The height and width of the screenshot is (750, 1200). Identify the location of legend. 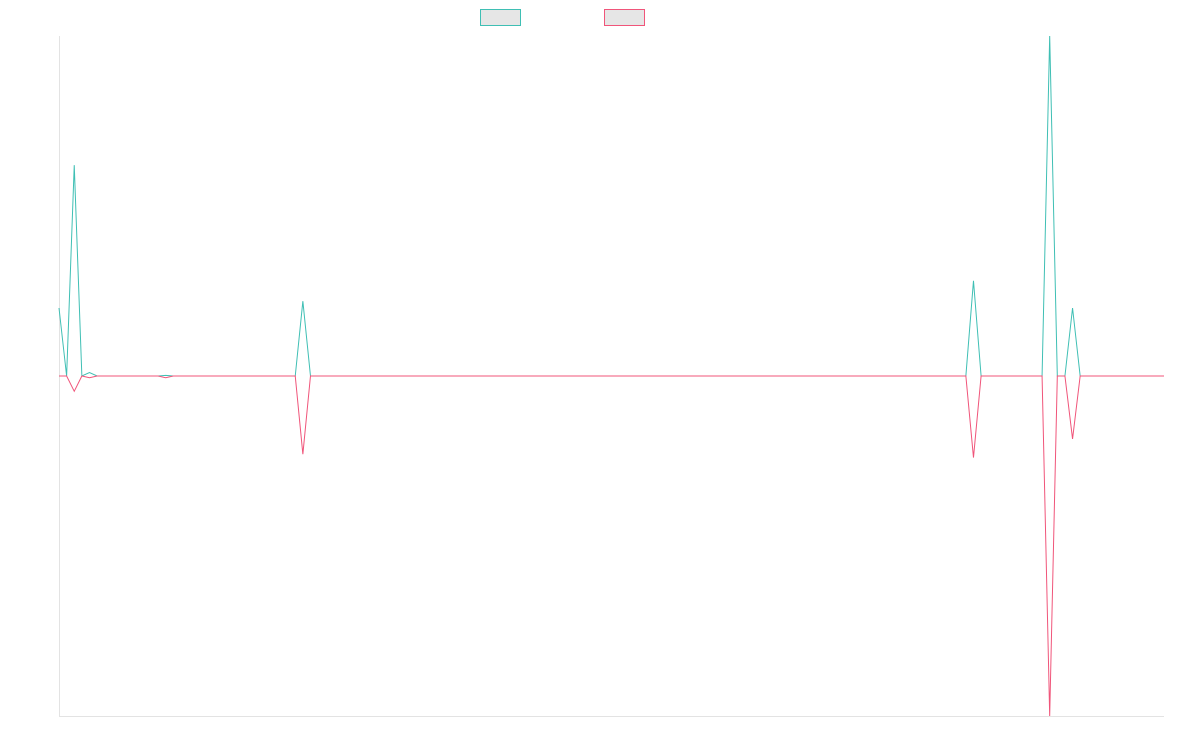
(562, 17).